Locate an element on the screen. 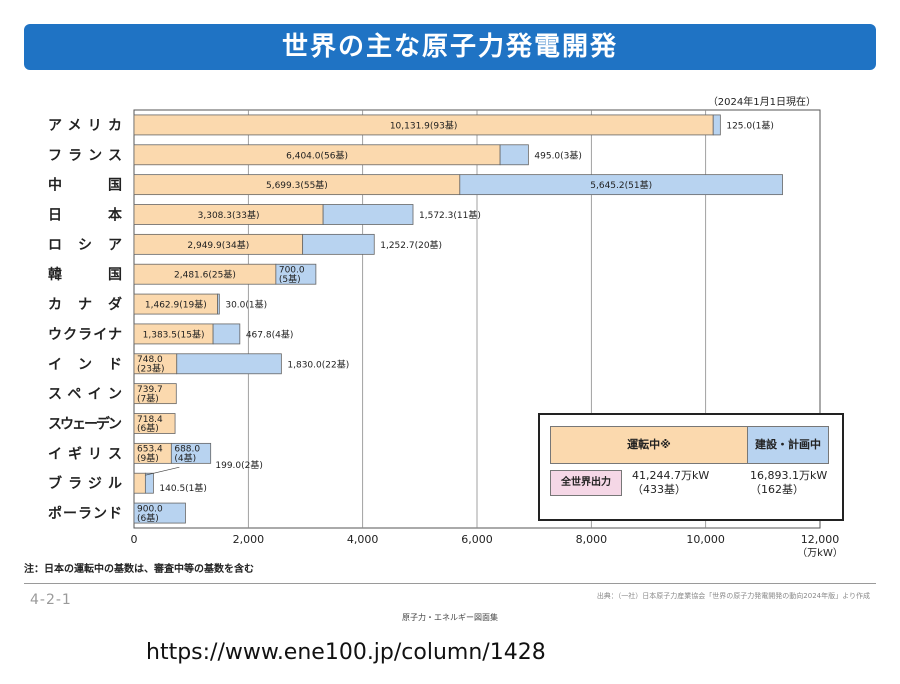 The image size is (900, 684). data-label-planned: 700.0 (5基) is located at coordinates (292, 274).